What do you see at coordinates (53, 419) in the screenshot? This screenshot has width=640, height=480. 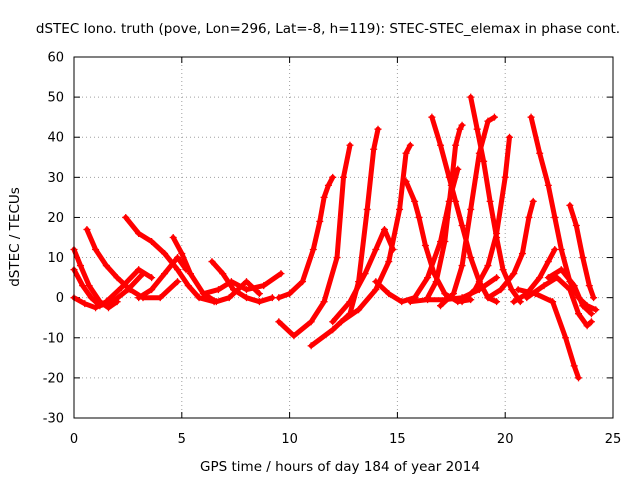 I see `y-tick-label: -30` at bounding box center [53, 419].